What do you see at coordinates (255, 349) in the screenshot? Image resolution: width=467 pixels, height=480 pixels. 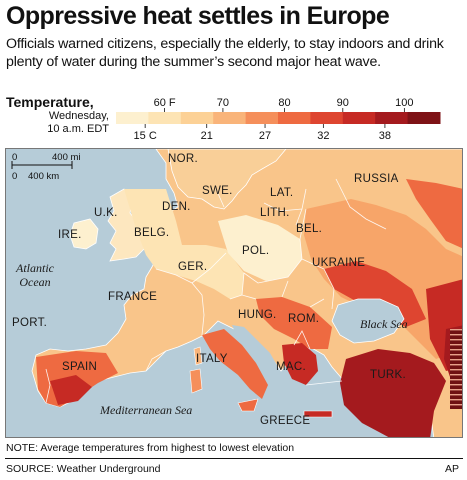 I see `adriatic-sea` at bounding box center [255, 349].